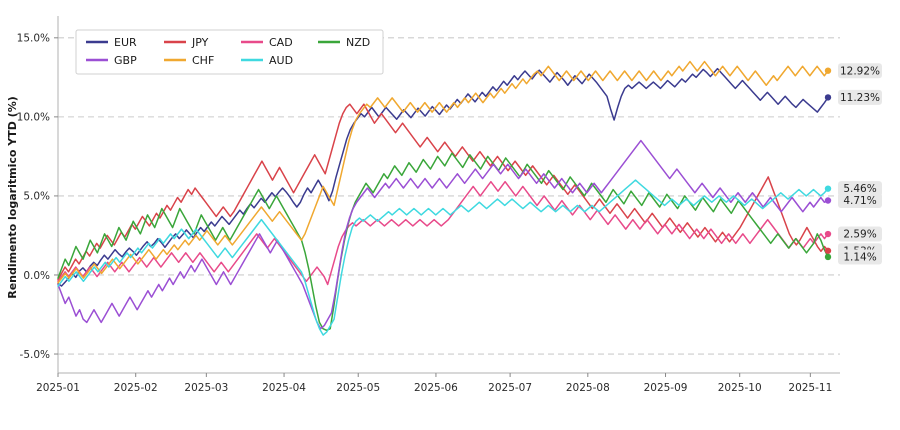  I want to click on x-tick-label-1: 2025-02, so click(136, 388).